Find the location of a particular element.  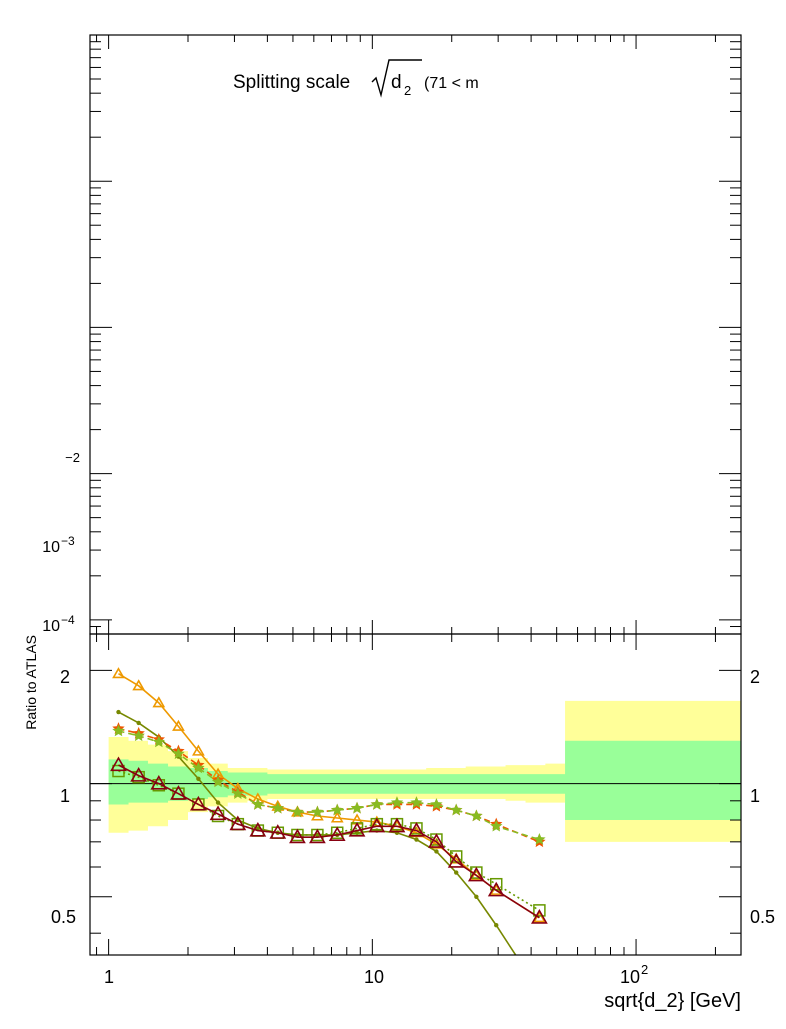

main-y-tick-1e-4-exponent: −4 is located at coordinates (68, 620).